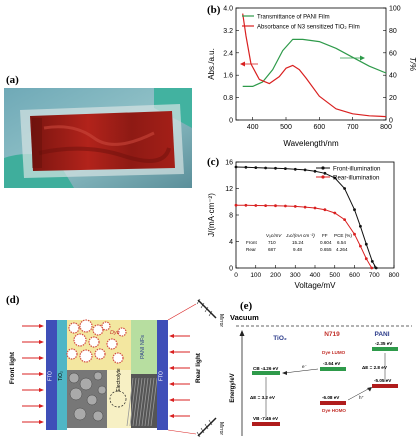  I want to click on vacuum-label: Vacuum, so click(244, 317).